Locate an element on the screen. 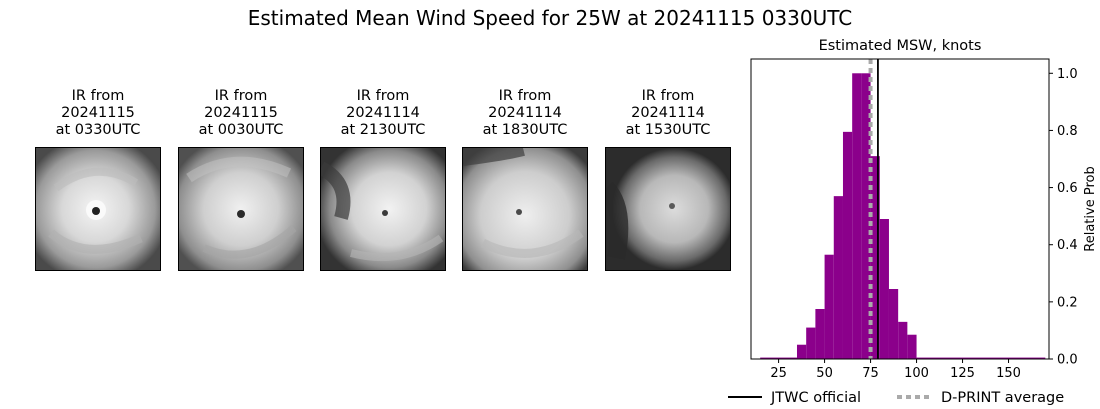 The width and height of the screenshot is (1100, 409). ir-panel: IR from 20241114 at 2130UTC is located at coordinates (383, 179).